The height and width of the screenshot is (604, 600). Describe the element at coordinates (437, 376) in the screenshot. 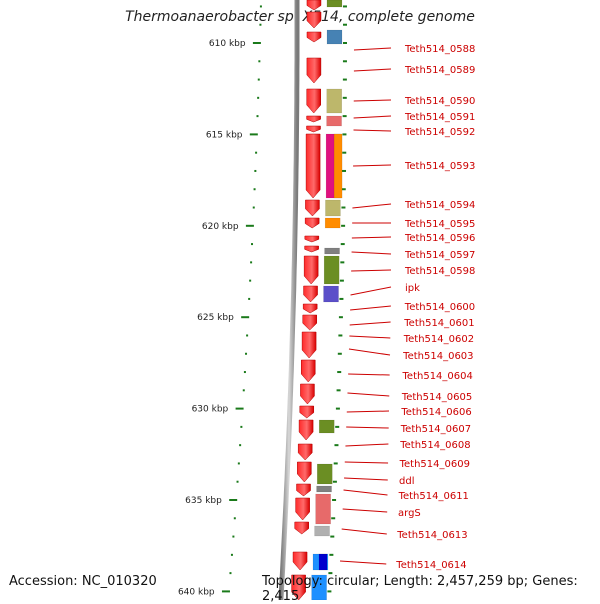

I see `gene-label: Teth514_0604` at that location.